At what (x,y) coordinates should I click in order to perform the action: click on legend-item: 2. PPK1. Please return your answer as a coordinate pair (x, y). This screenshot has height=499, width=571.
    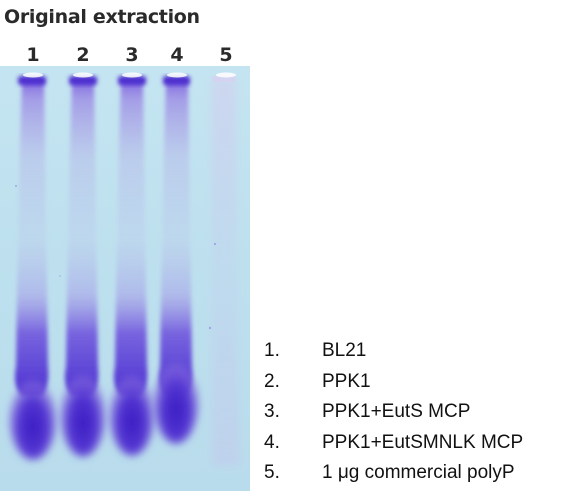
    Looking at the image, I should click on (393, 382).